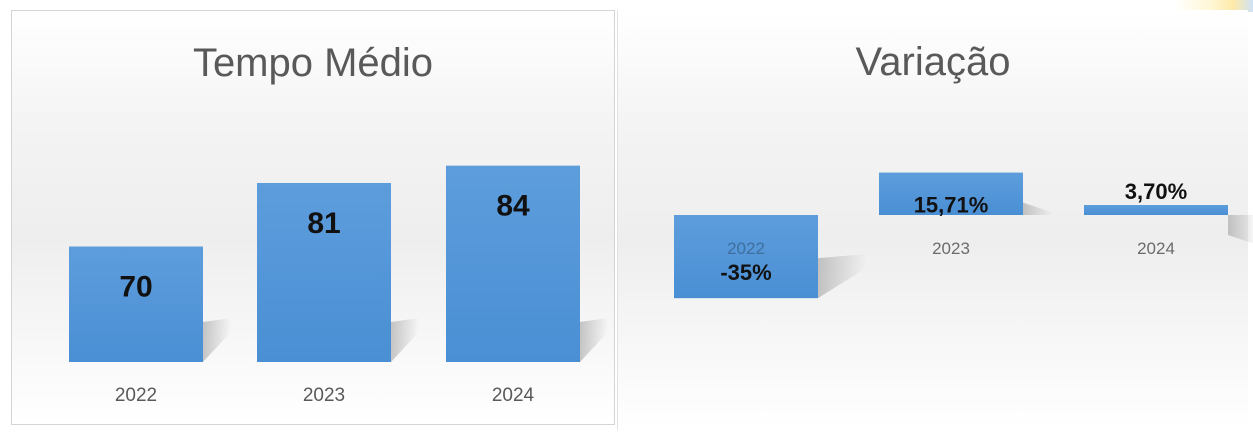 Image resolution: width=1253 pixels, height=432 pixels. What do you see at coordinates (951, 205) in the screenshot?
I see `data-label: 15,71%` at bounding box center [951, 205].